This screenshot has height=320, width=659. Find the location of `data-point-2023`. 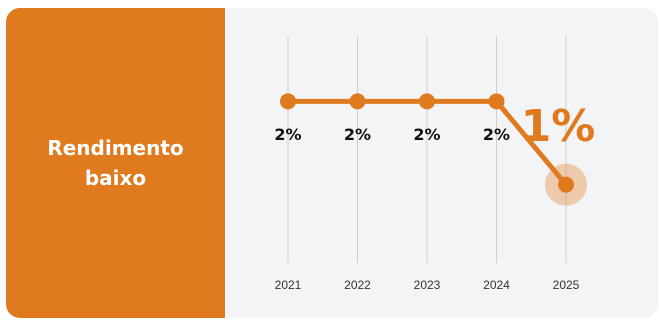

data-point-2023 is located at coordinates (427, 101).